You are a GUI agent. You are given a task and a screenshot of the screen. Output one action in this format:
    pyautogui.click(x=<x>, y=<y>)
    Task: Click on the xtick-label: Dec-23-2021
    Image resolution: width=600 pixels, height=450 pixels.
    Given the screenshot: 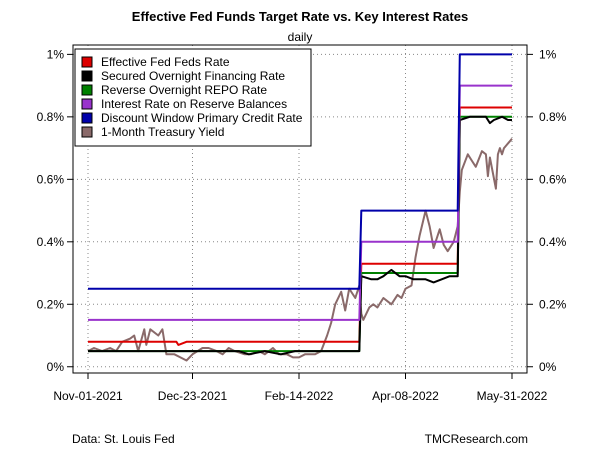 What is the action you would take?
    pyautogui.click(x=193, y=396)
    